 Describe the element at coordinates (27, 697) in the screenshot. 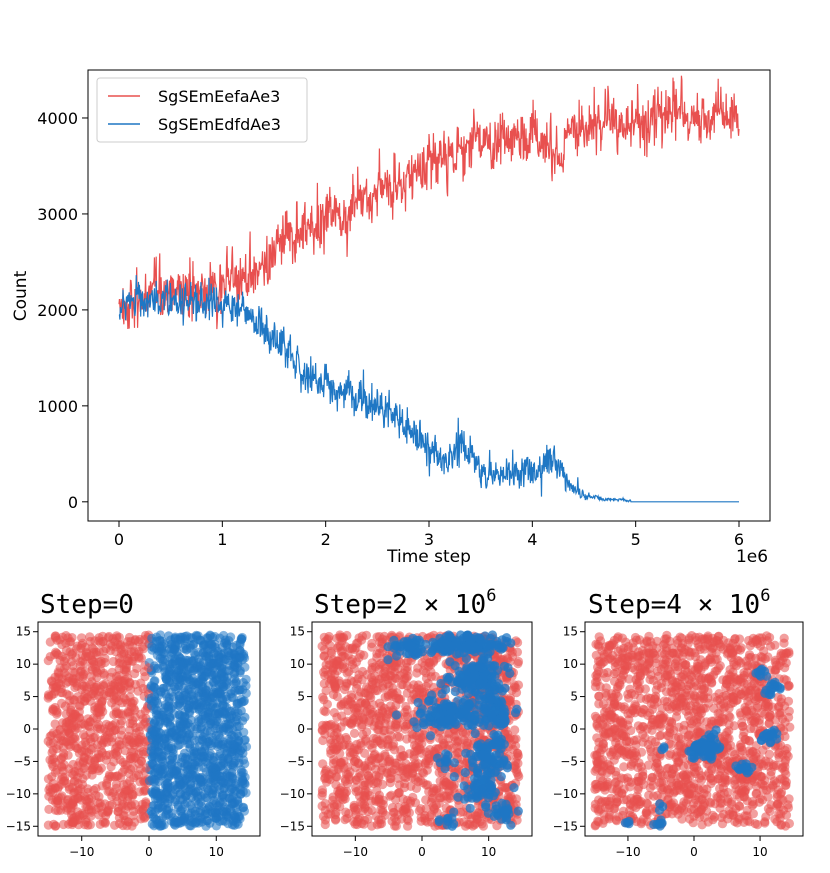

I see `y-tick-label: 5` at that location.